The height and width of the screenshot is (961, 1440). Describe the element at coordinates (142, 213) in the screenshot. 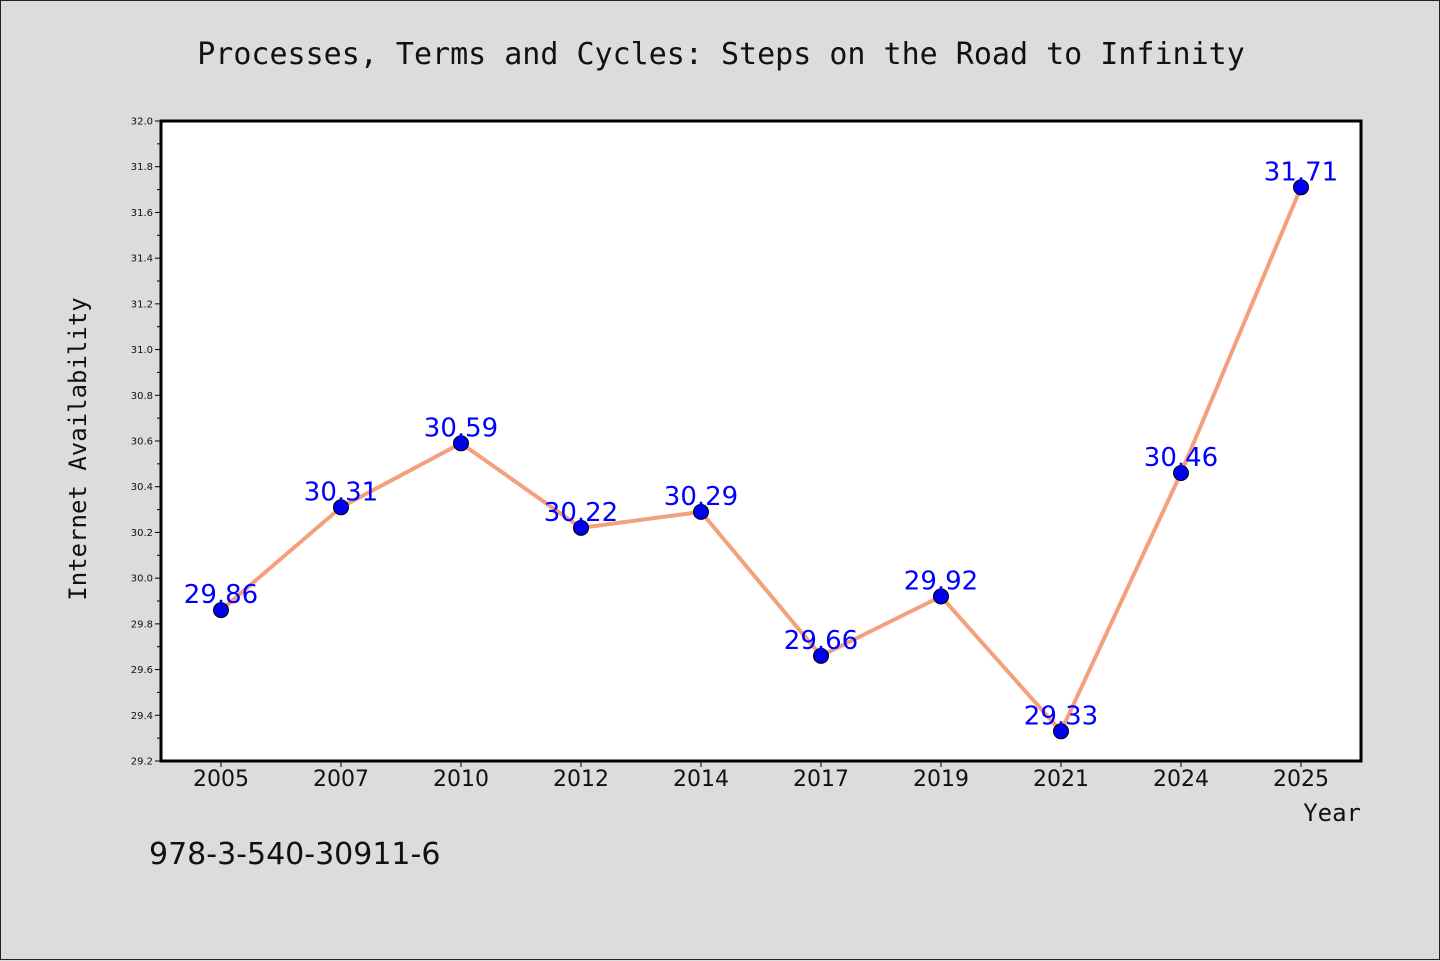

I see `y-tick-label: 31.6` at that location.